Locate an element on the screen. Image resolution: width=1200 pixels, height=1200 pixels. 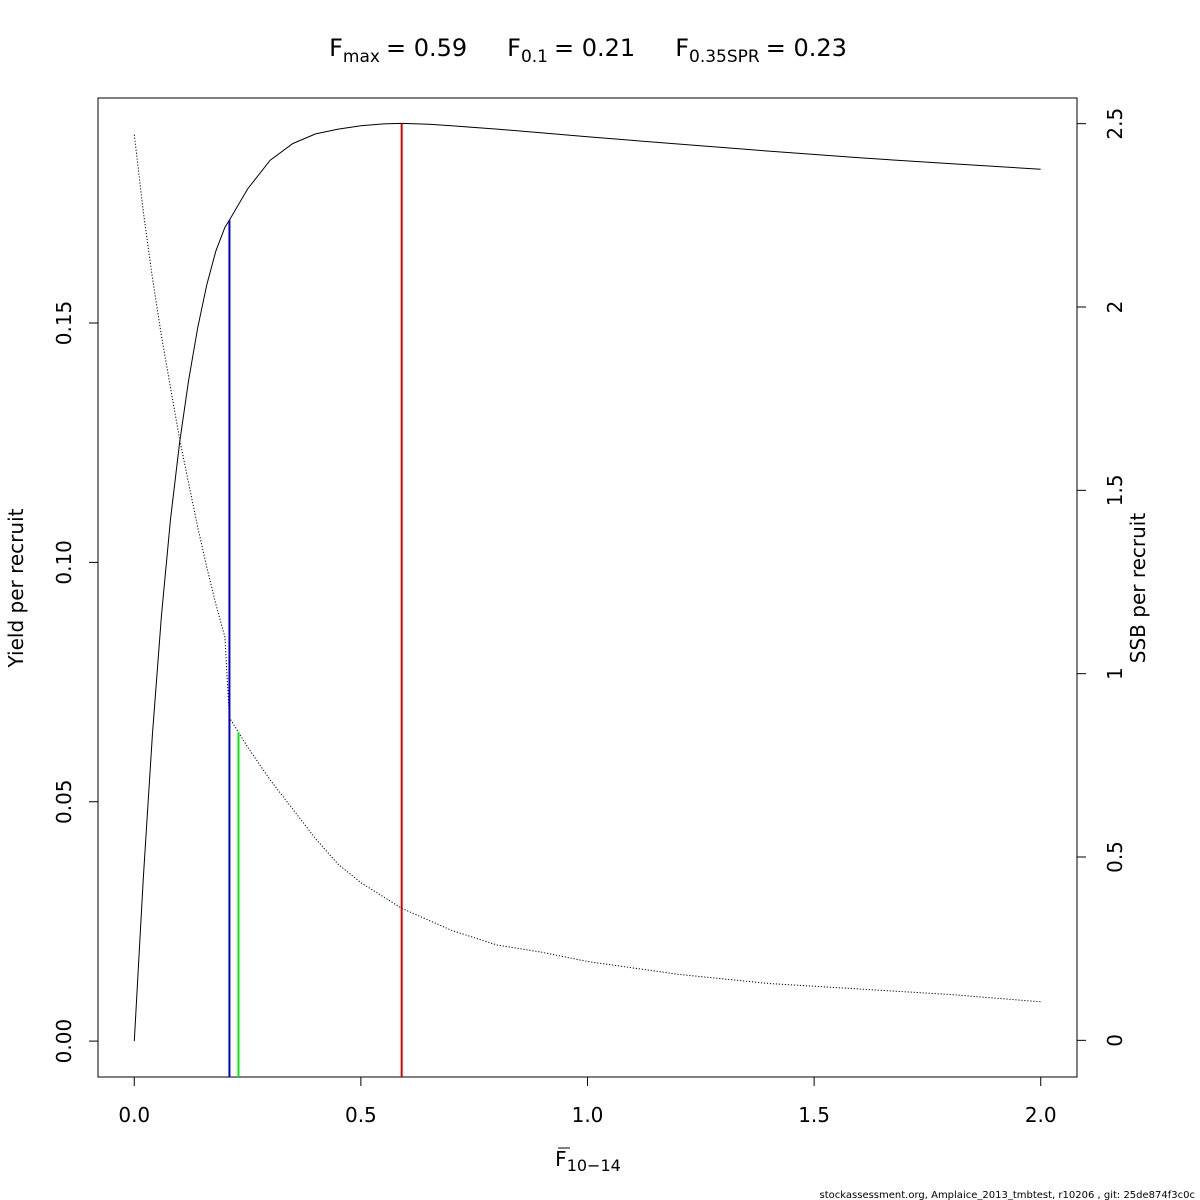
y-right-tick-label: 0 is located at coordinates (1115, 1040).